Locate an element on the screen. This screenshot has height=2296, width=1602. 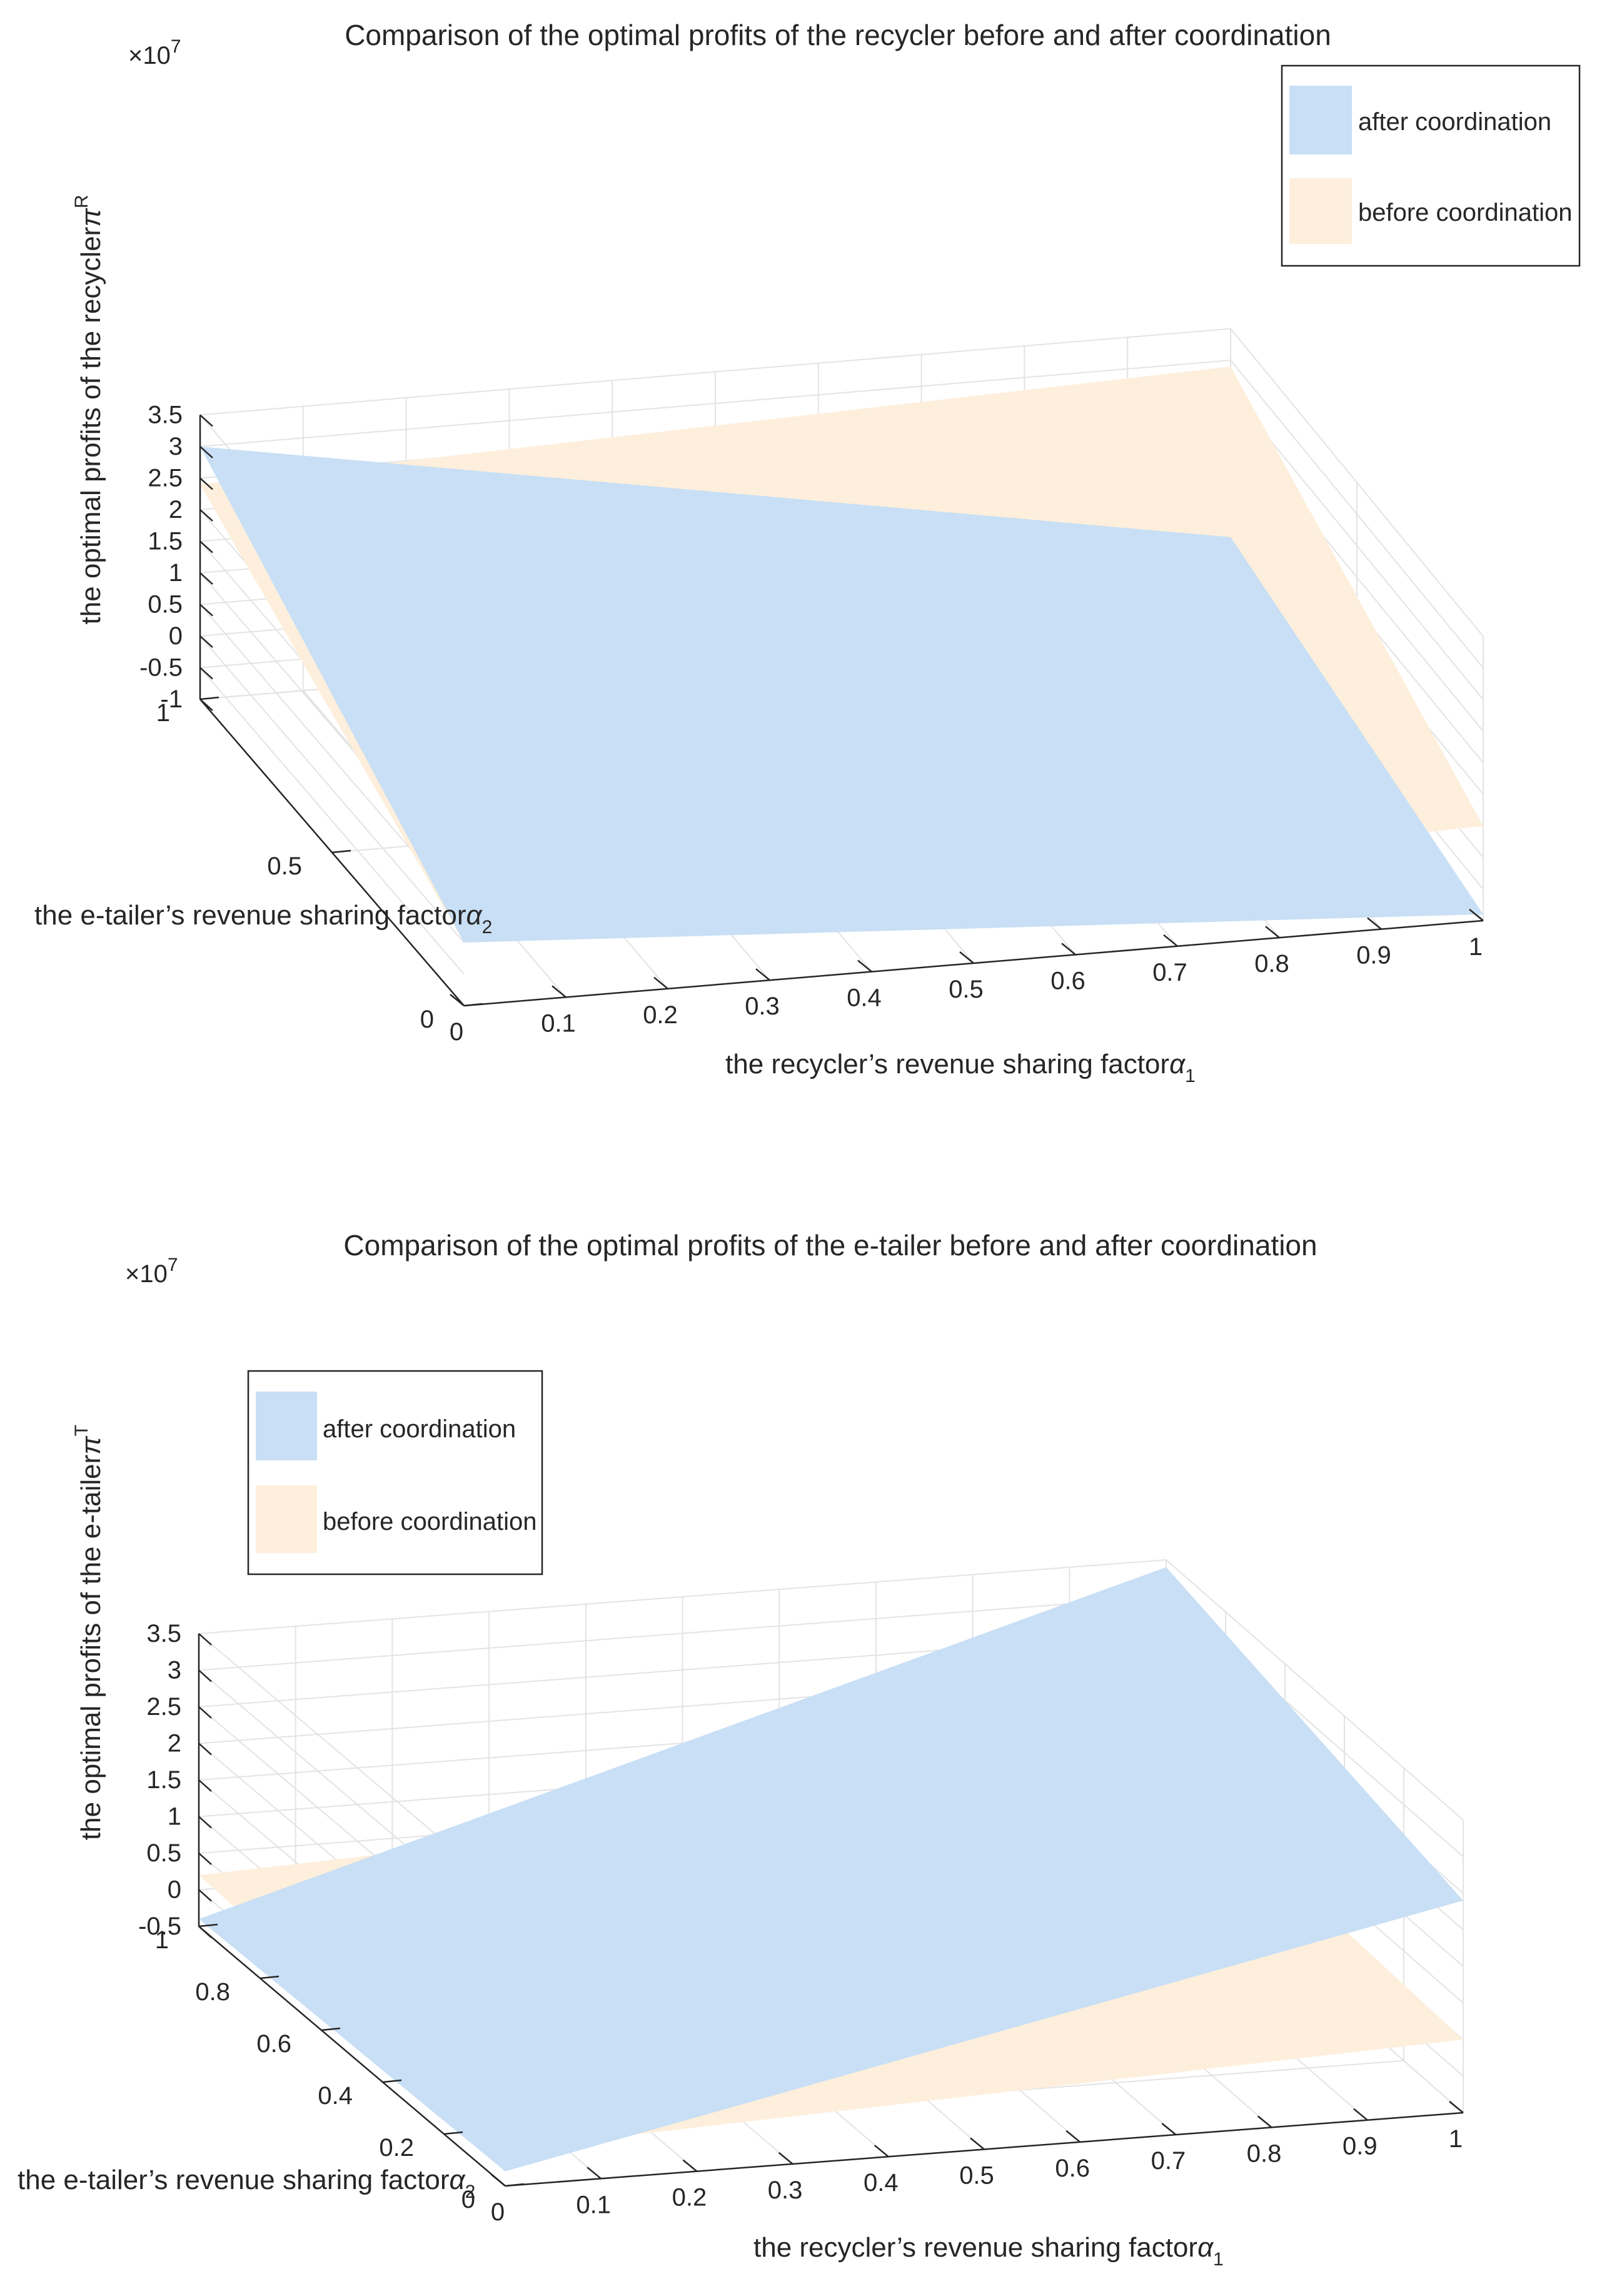
x-tick-label: 0.1 is located at coordinates (558, 1023).